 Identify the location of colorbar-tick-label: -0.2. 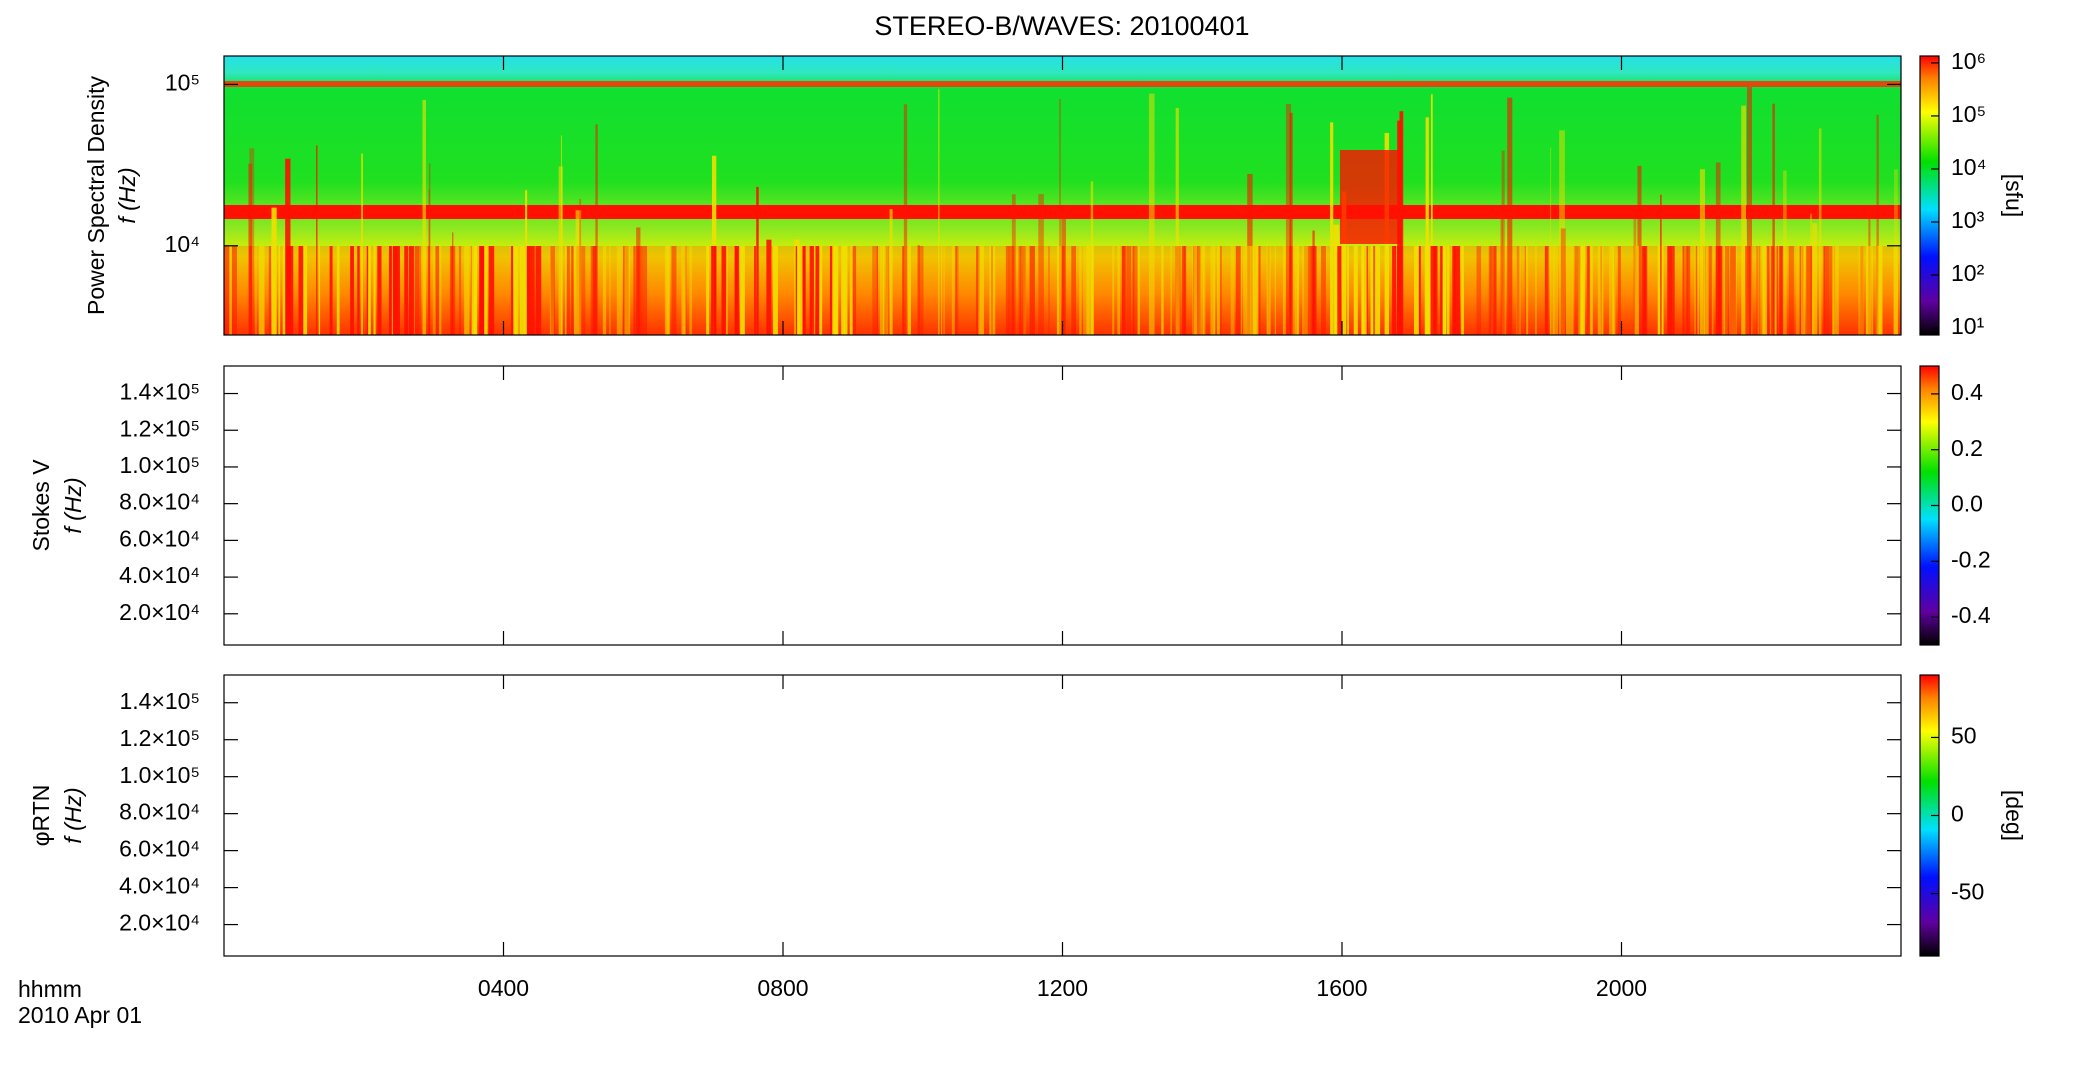
(1971, 559).